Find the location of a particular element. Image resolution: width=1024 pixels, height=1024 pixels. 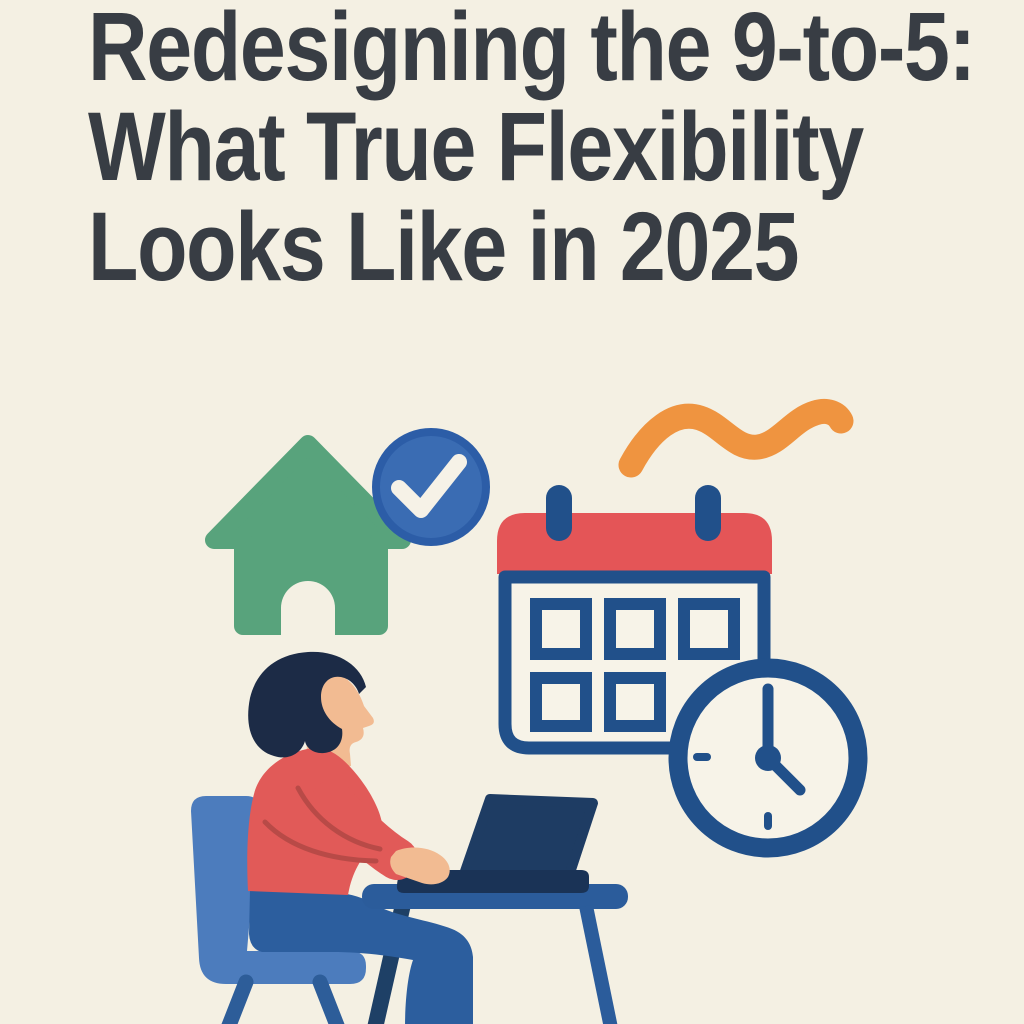

clock-icon is located at coordinates (768, 758).